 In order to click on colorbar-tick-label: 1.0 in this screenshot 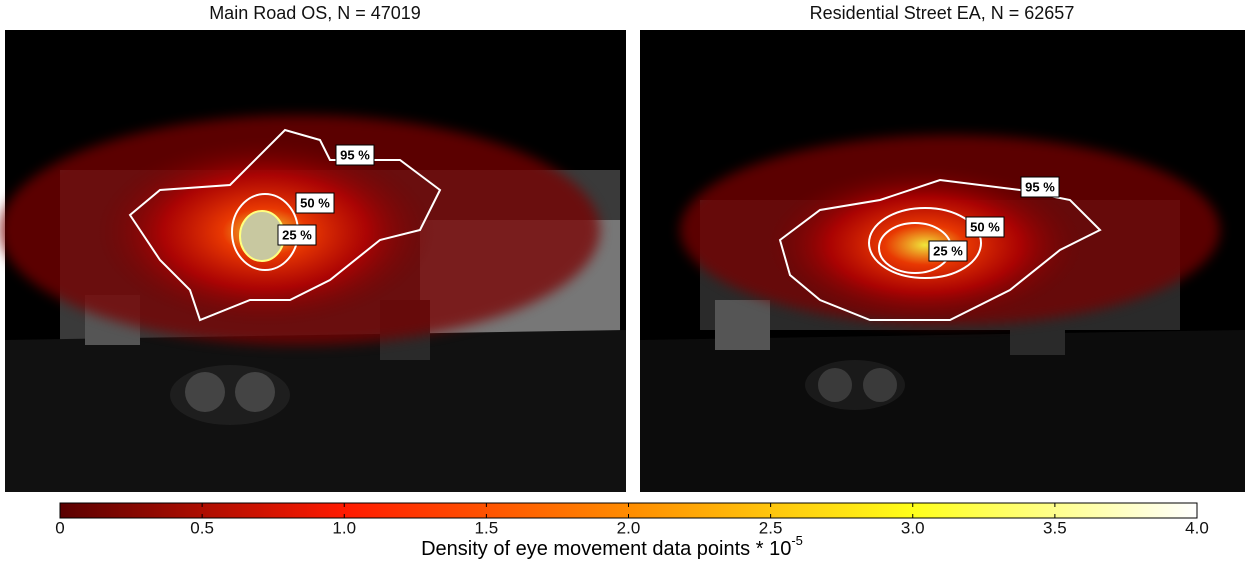, I will do `click(344, 527)`.